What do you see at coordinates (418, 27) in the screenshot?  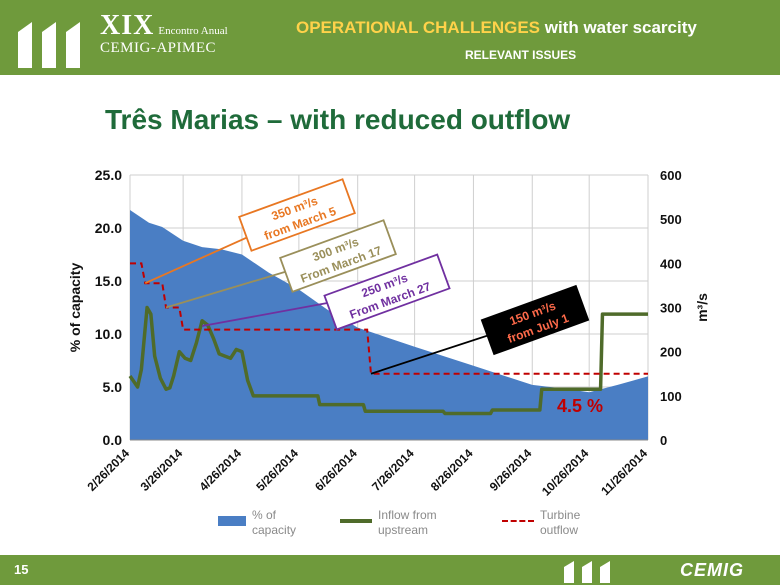 I see `header-title-part1: OPERATIONAL CHALLENGES` at bounding box center [418, 27].